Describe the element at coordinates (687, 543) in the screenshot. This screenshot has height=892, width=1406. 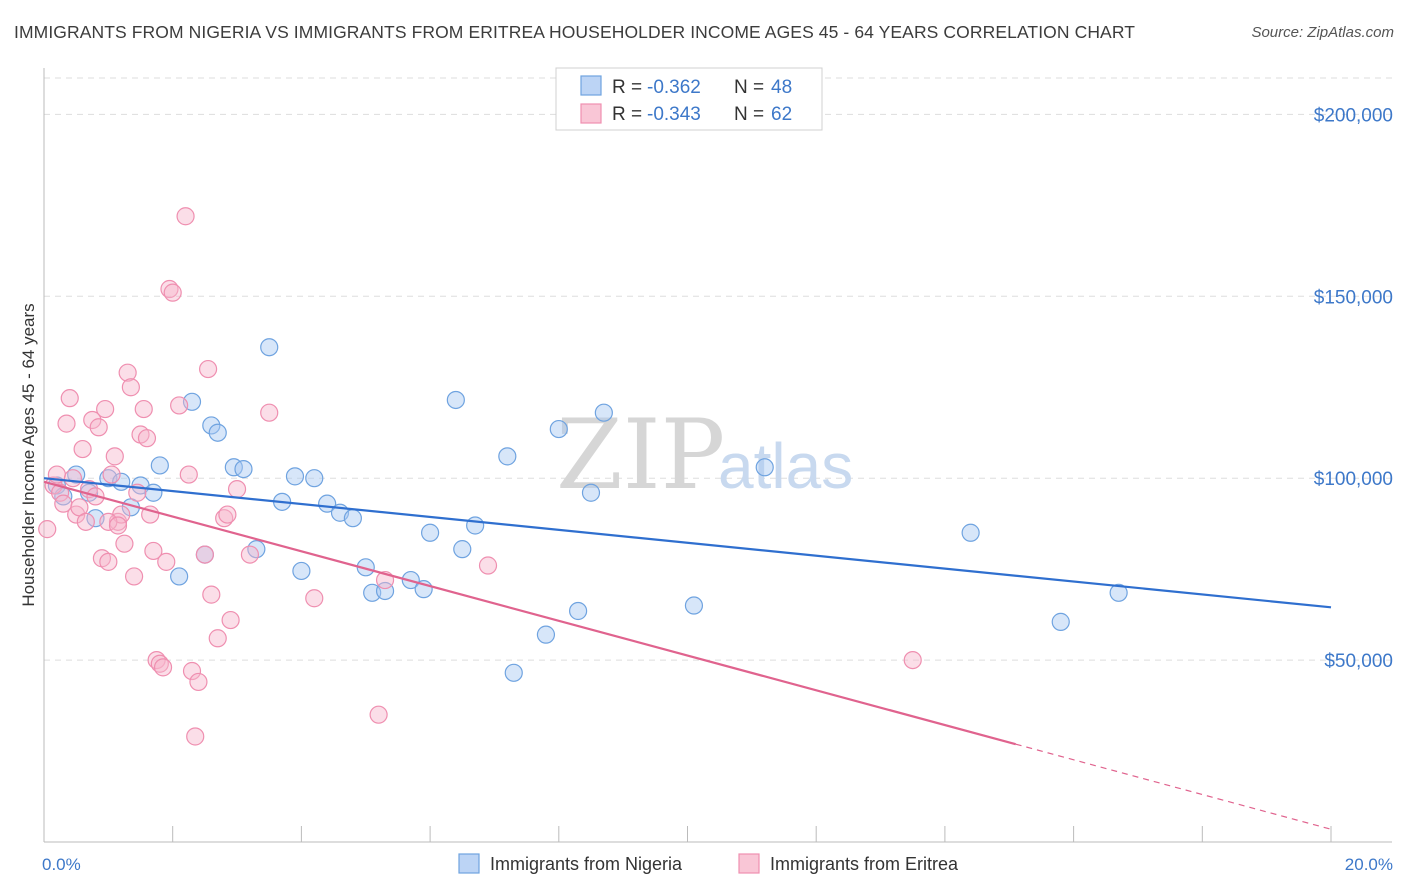
I see `trendline-nigeria` at that location.